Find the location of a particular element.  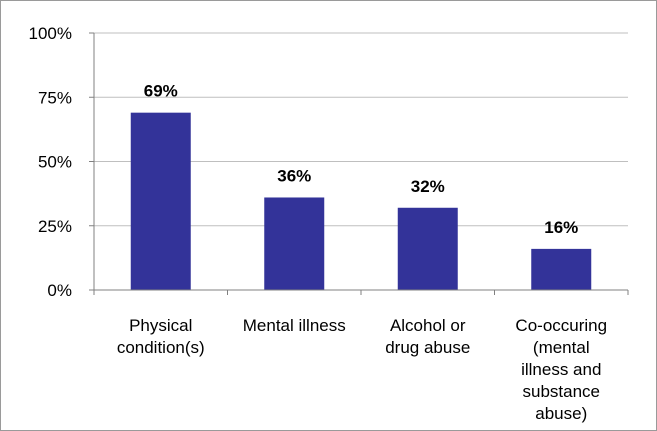

data-label: 16% is located at coordinates (561, 227).